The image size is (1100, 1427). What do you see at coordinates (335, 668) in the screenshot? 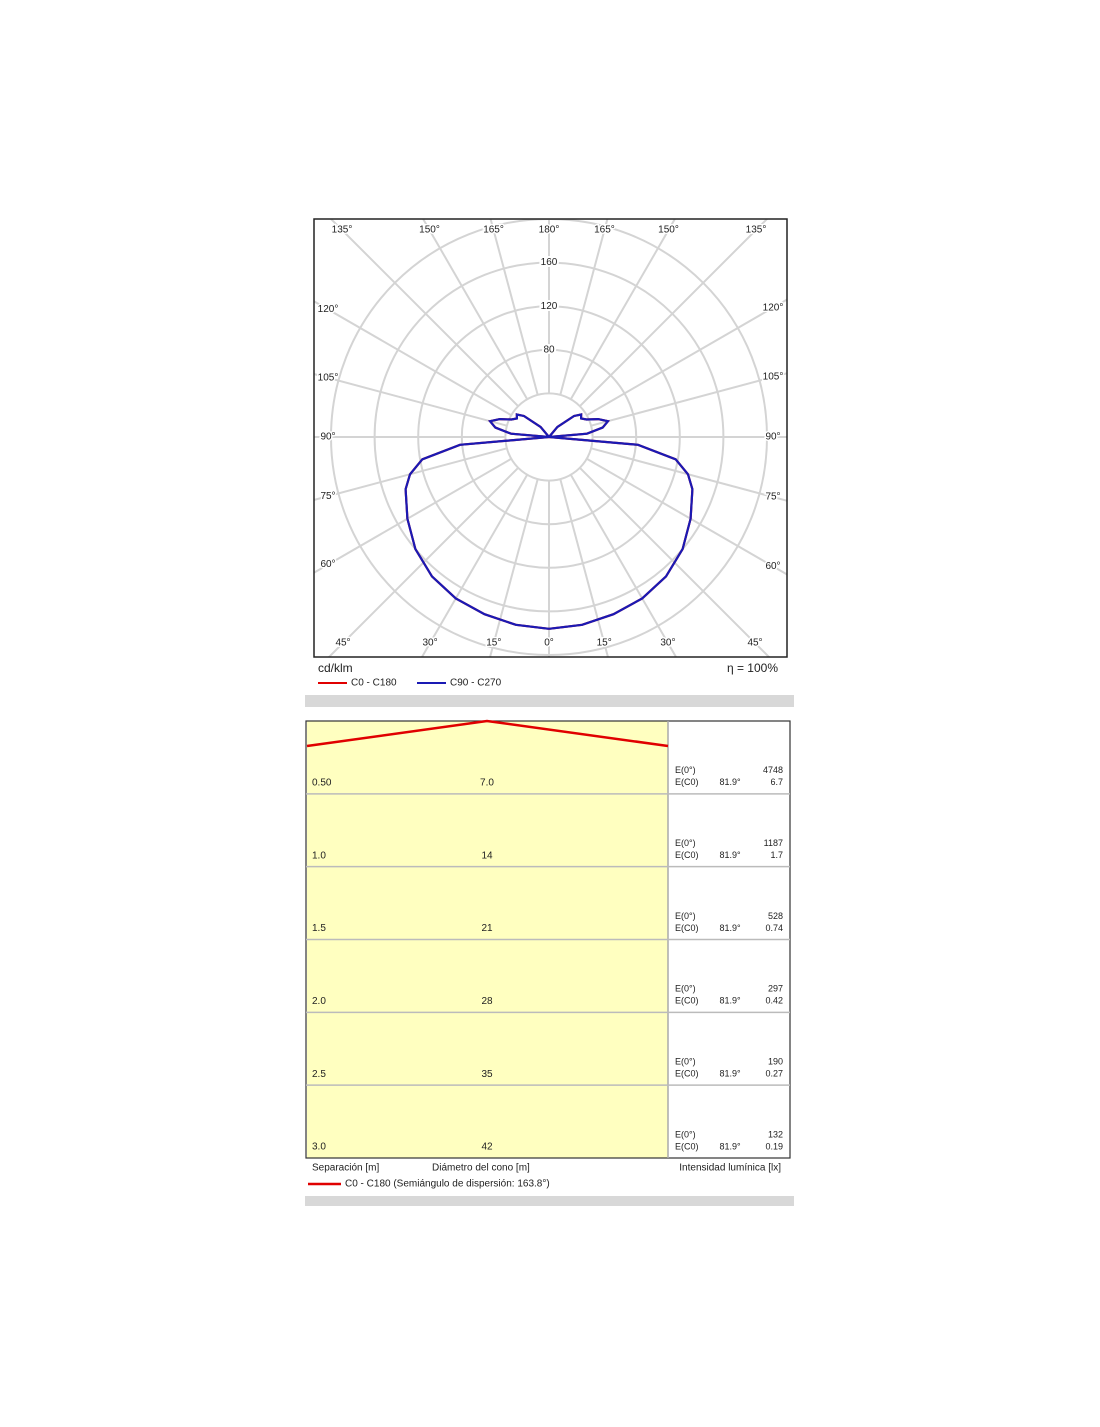
I see `unit-label: cd/klm` at bounding box center [335, 668].